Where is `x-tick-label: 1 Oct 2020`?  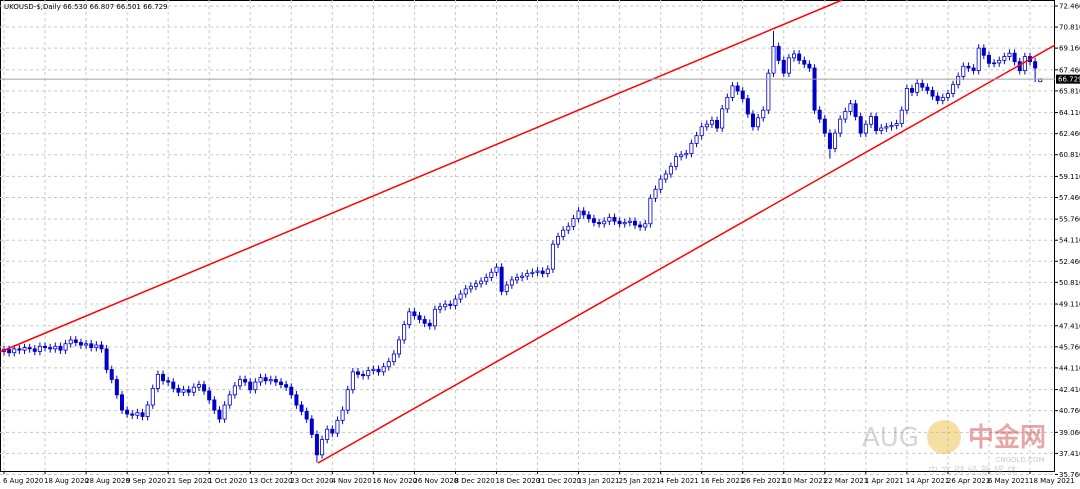 x-tick-label: 1 Oct 2020 is located at coordinates (227, 481).